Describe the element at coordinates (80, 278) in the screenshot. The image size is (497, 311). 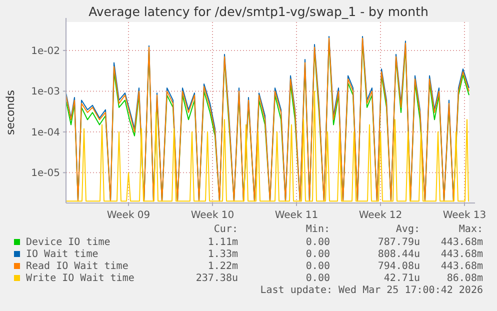
I see `legend-label: Write IO Wait time` at that location.